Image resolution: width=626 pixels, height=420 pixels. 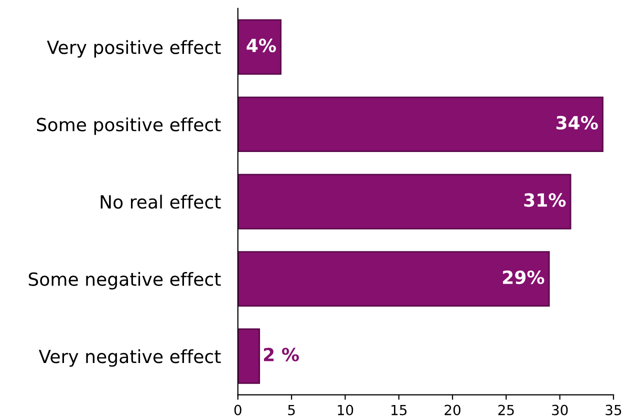 What do you see at coordinates (238, 410) in the screenshot?
I see `x-tick-label: 0` at bounding box center [238, 410].